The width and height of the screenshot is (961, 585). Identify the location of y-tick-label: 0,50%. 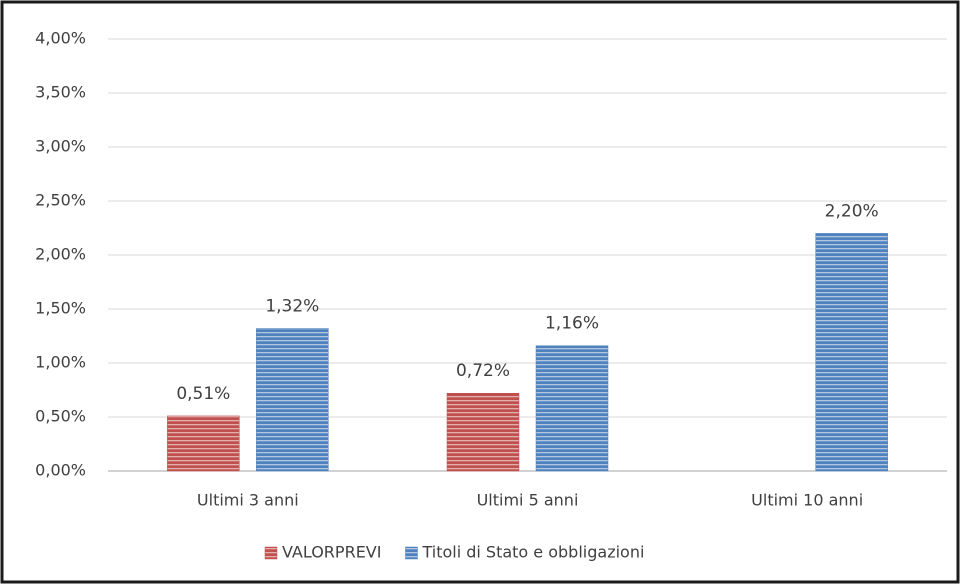
(60, 416).